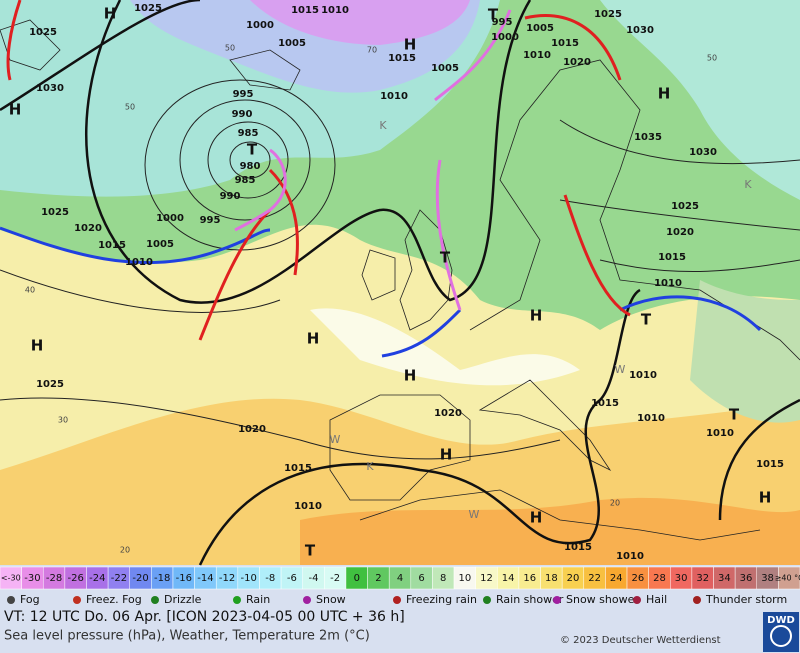 This screenshot has height=653, width=800. What do you see at coordinates (372, 50) in the screenshot?
I see `temperature-label: 70` at bounding box center [372, 50].